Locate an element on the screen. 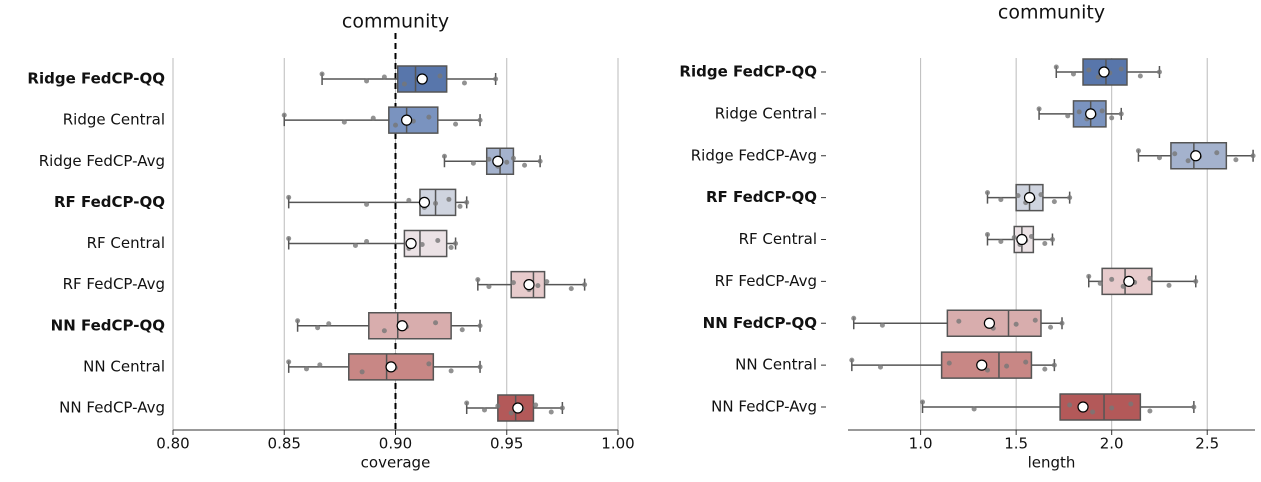 Image resolution: width=1261 pixels, height=482 pixels. x-tick-label: 1.0 is located at coordinates (921, 444).